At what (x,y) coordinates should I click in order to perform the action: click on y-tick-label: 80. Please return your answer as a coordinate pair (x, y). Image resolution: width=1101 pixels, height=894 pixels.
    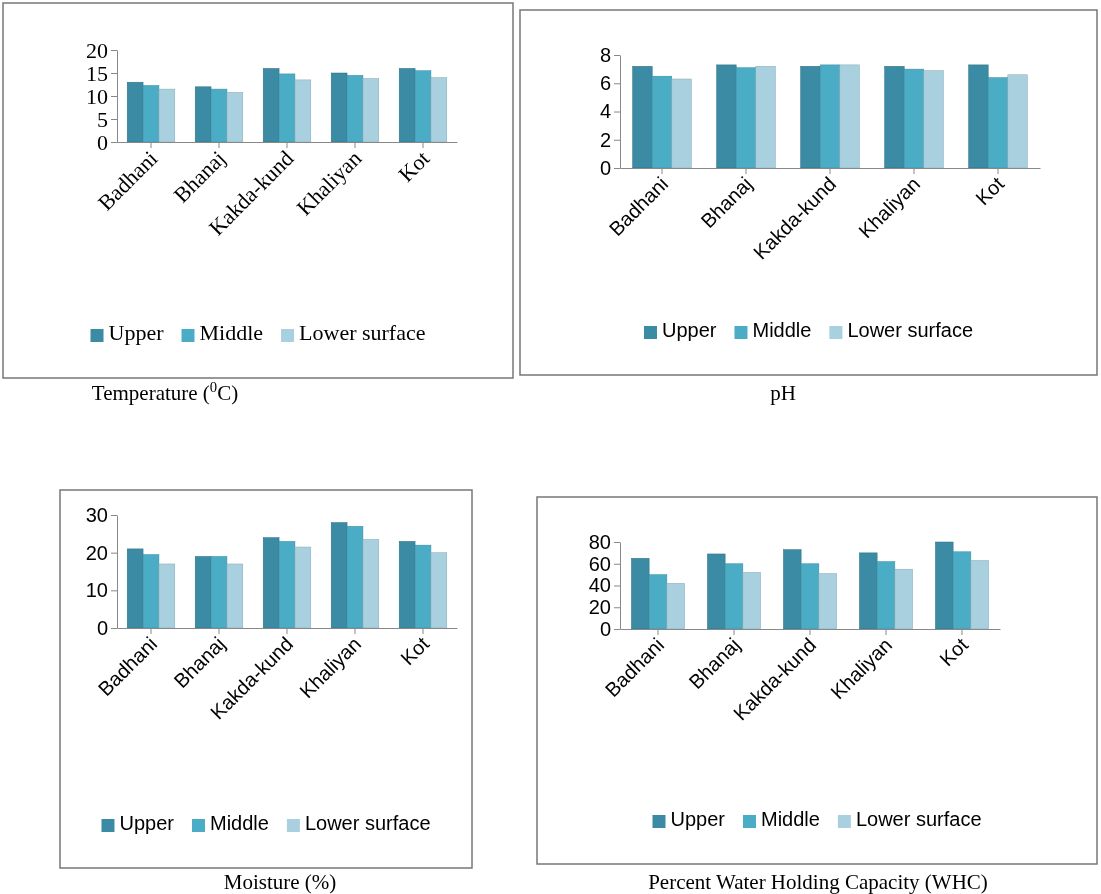
    Looking at the image, I should click on (599, 541).